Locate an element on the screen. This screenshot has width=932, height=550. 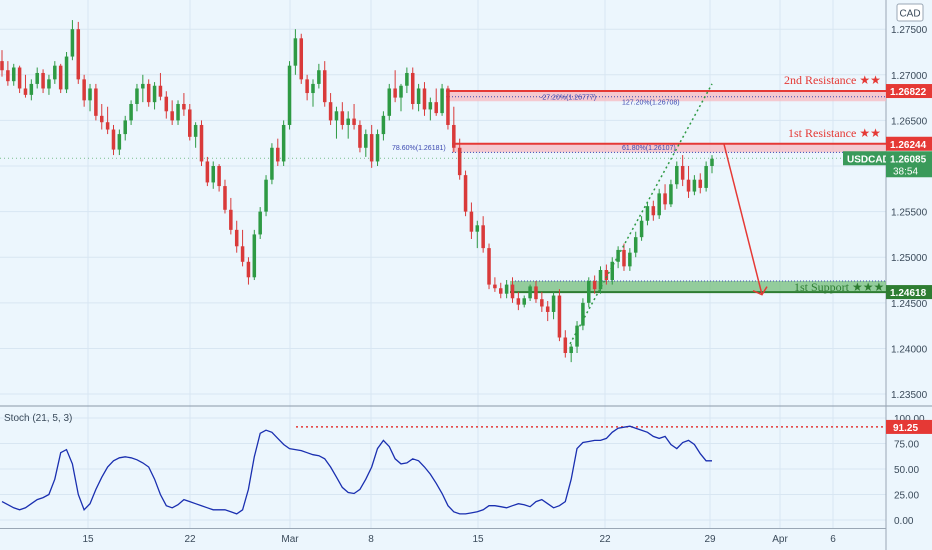
fib-label: 78.60%(1.26181) is located at coordinates (419, 148).